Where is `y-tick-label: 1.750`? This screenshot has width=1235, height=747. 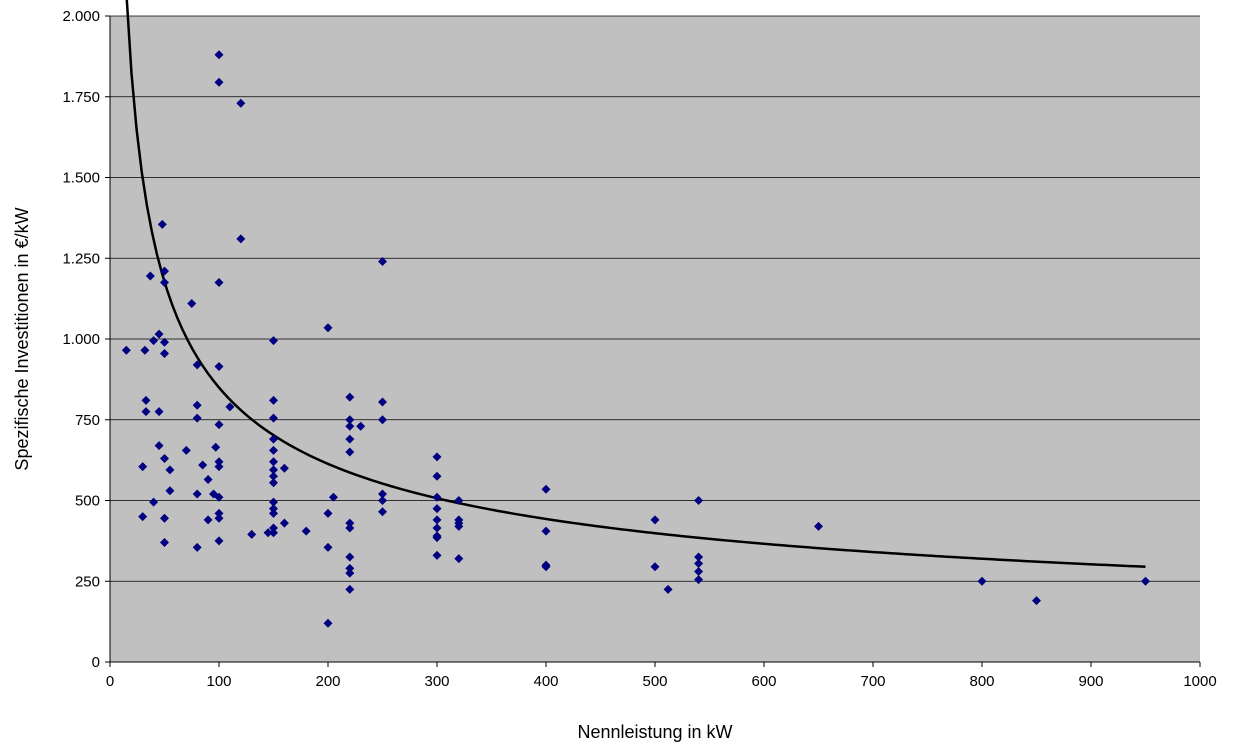 y-tick-label: 1.750 is located at coordinates (81, 97).